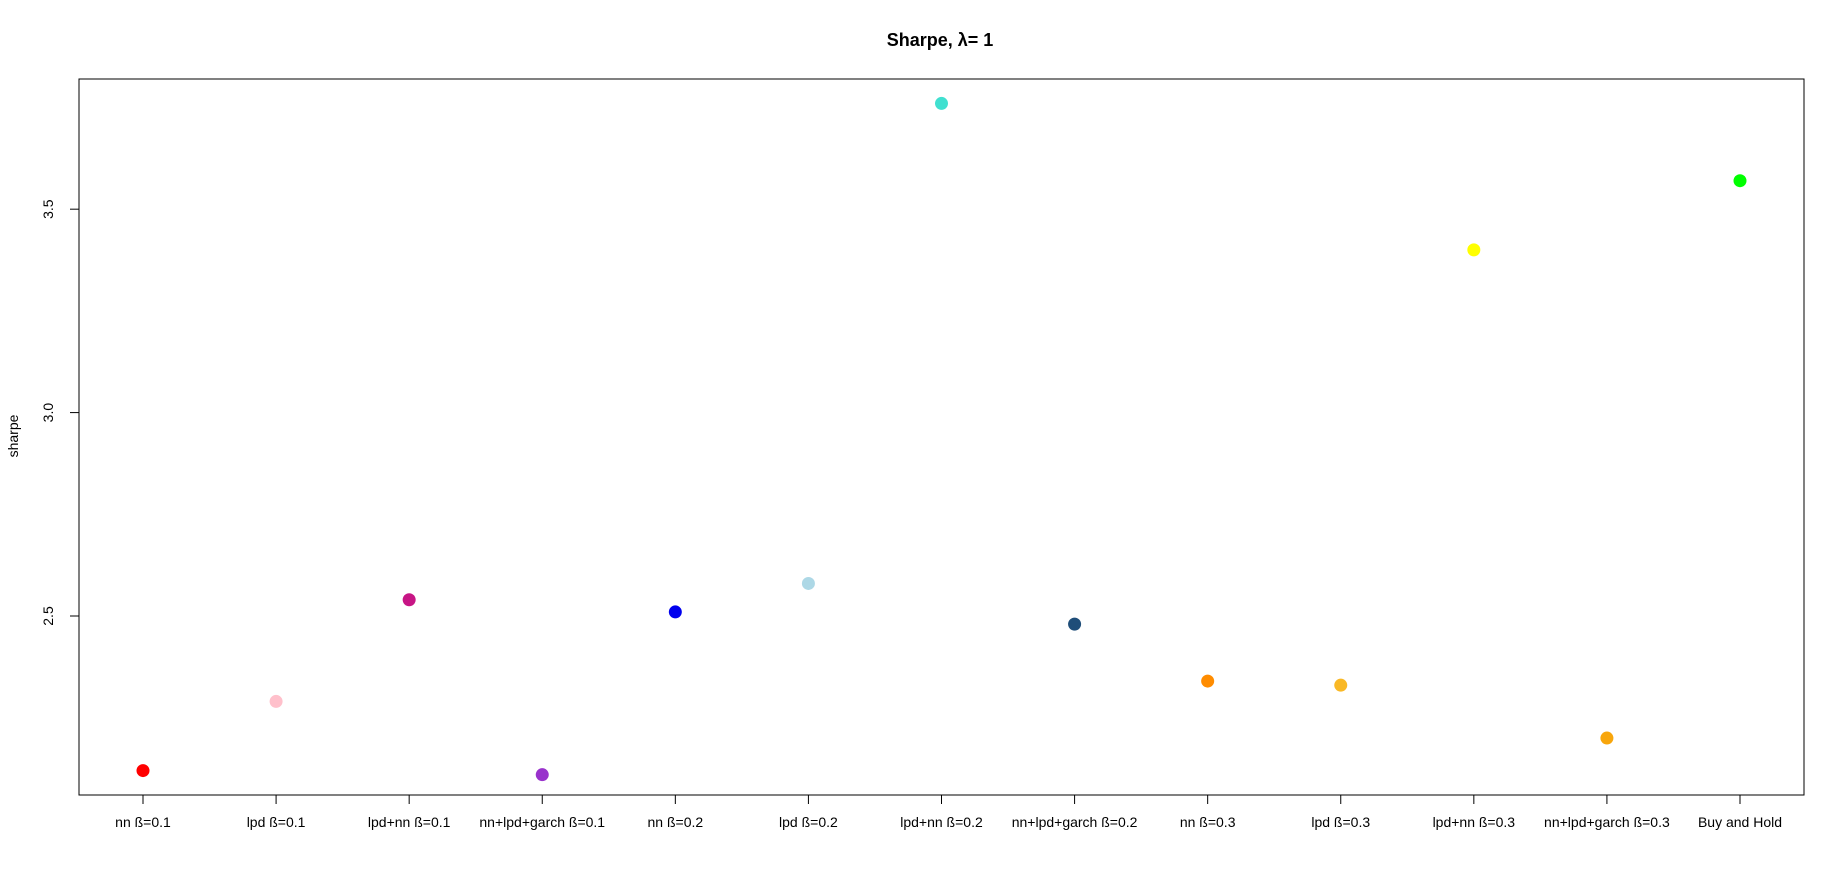  I want to click on x-tick-label: nn+lpd+garch ß=0.3, so click(1607, 822).